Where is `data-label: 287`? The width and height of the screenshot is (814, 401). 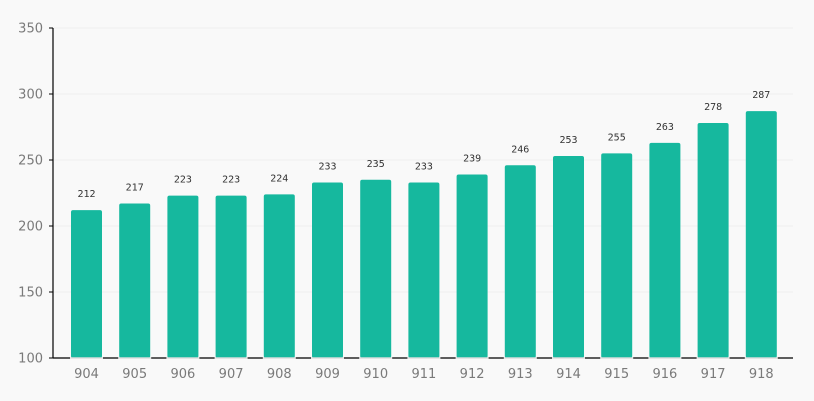 data-label: 287 is located at coordinates (761, 95).